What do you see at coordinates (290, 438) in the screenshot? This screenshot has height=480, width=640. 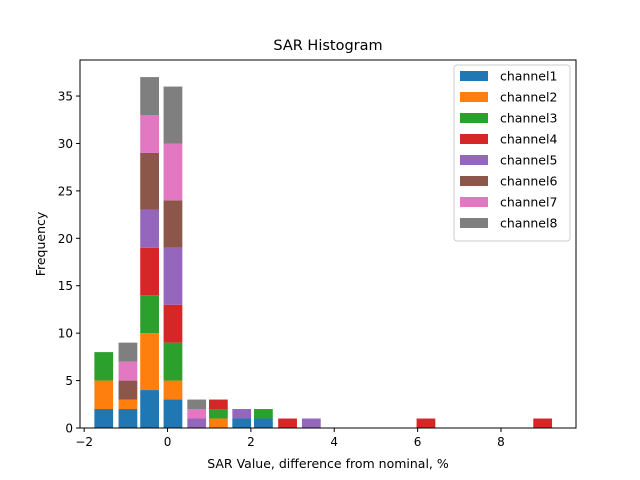 I see `x-axis-ticks: −2 0 2 4 6 8` at bounding box center [290, 438].